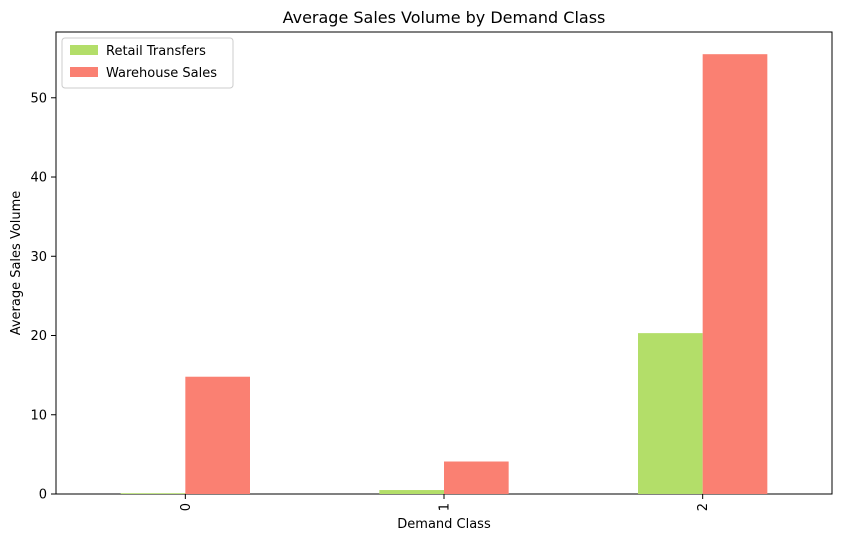 The width and height of the screenshot is (841, 542). I want to click on legend-box, so click(147, 63).